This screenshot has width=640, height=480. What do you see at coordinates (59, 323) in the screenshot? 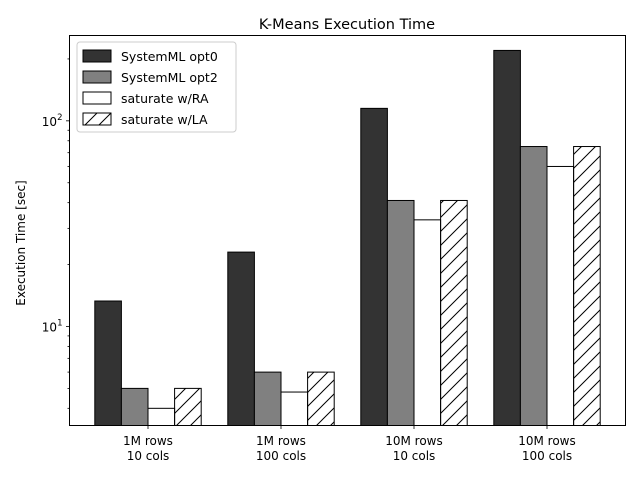
I see `y-tick-exponent: 1` at bounding box center [59, 323].